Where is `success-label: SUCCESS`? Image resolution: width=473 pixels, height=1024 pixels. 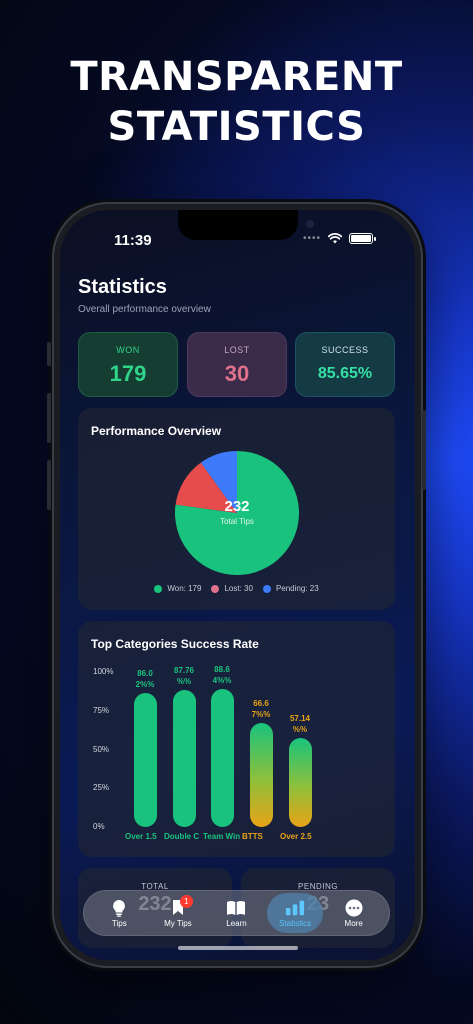 success-label: SUCCESS is located at coordinates (345, 350).